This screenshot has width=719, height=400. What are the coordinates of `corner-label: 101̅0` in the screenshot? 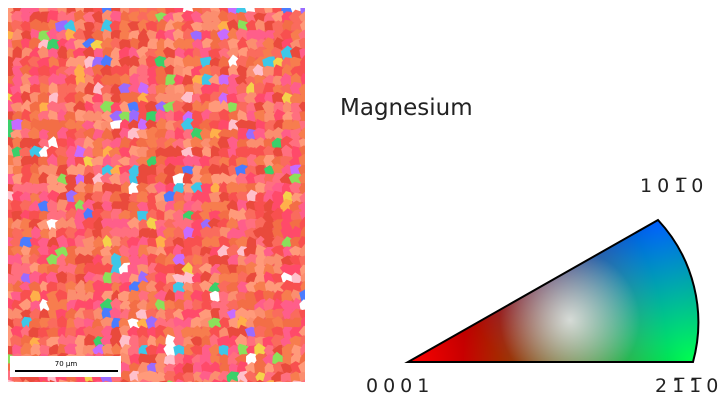 It's located at (674, 186).